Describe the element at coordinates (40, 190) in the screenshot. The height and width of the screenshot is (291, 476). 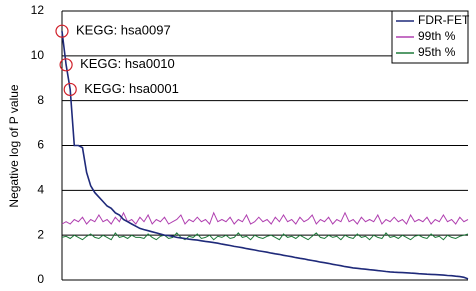
I see `y-tick-label: 4` at that location.